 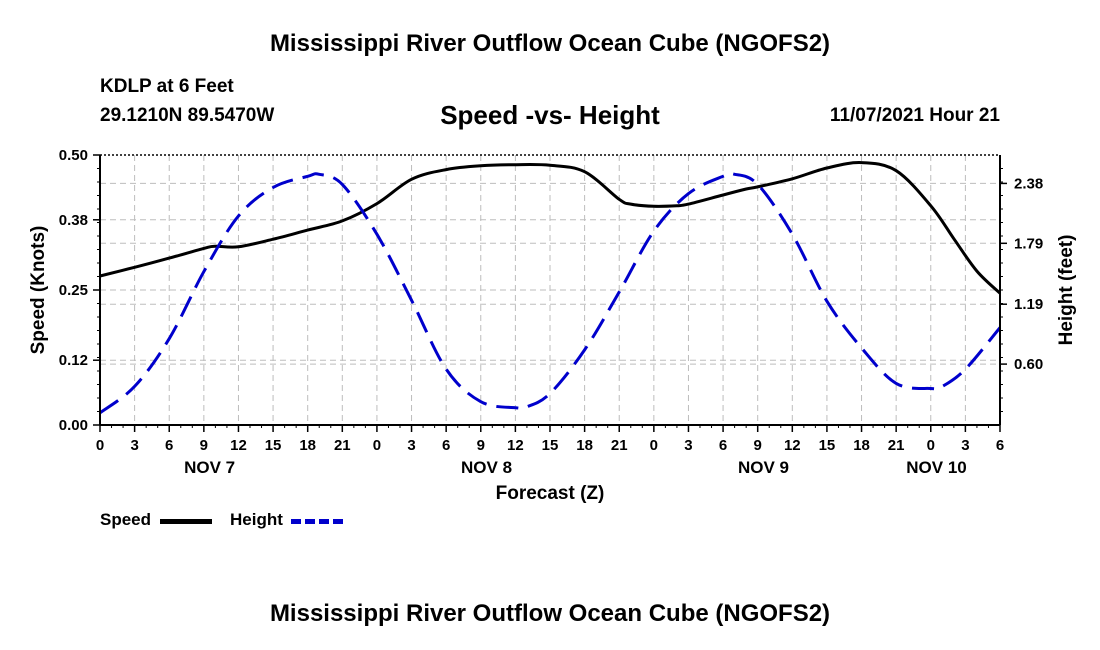 I want to click on date-label: NOV 10, so click(x=936, y=467).